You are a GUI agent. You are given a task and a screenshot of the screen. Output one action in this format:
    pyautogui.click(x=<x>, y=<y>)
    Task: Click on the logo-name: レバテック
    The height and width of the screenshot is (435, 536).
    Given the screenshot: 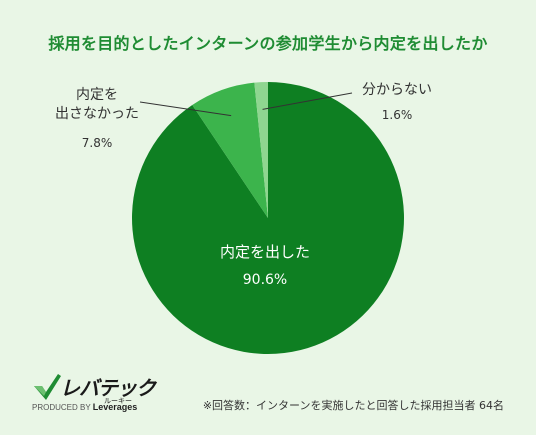 What is the action you would take?
    pyautogui.click(x=108, y=388)
    